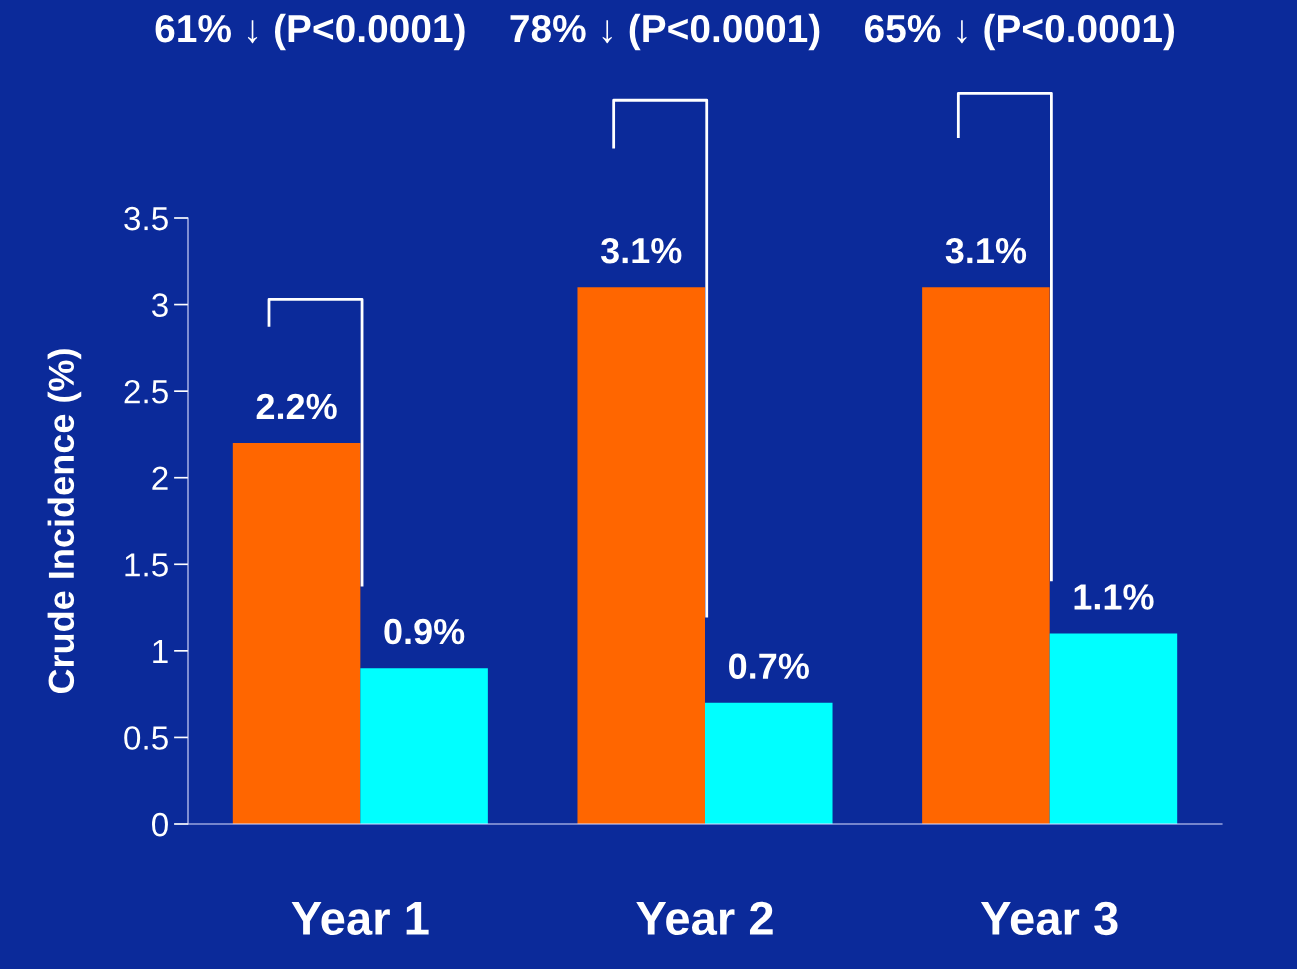  I want to click on text: 65% ↓ (P<0.0001), so click(1019, 32).